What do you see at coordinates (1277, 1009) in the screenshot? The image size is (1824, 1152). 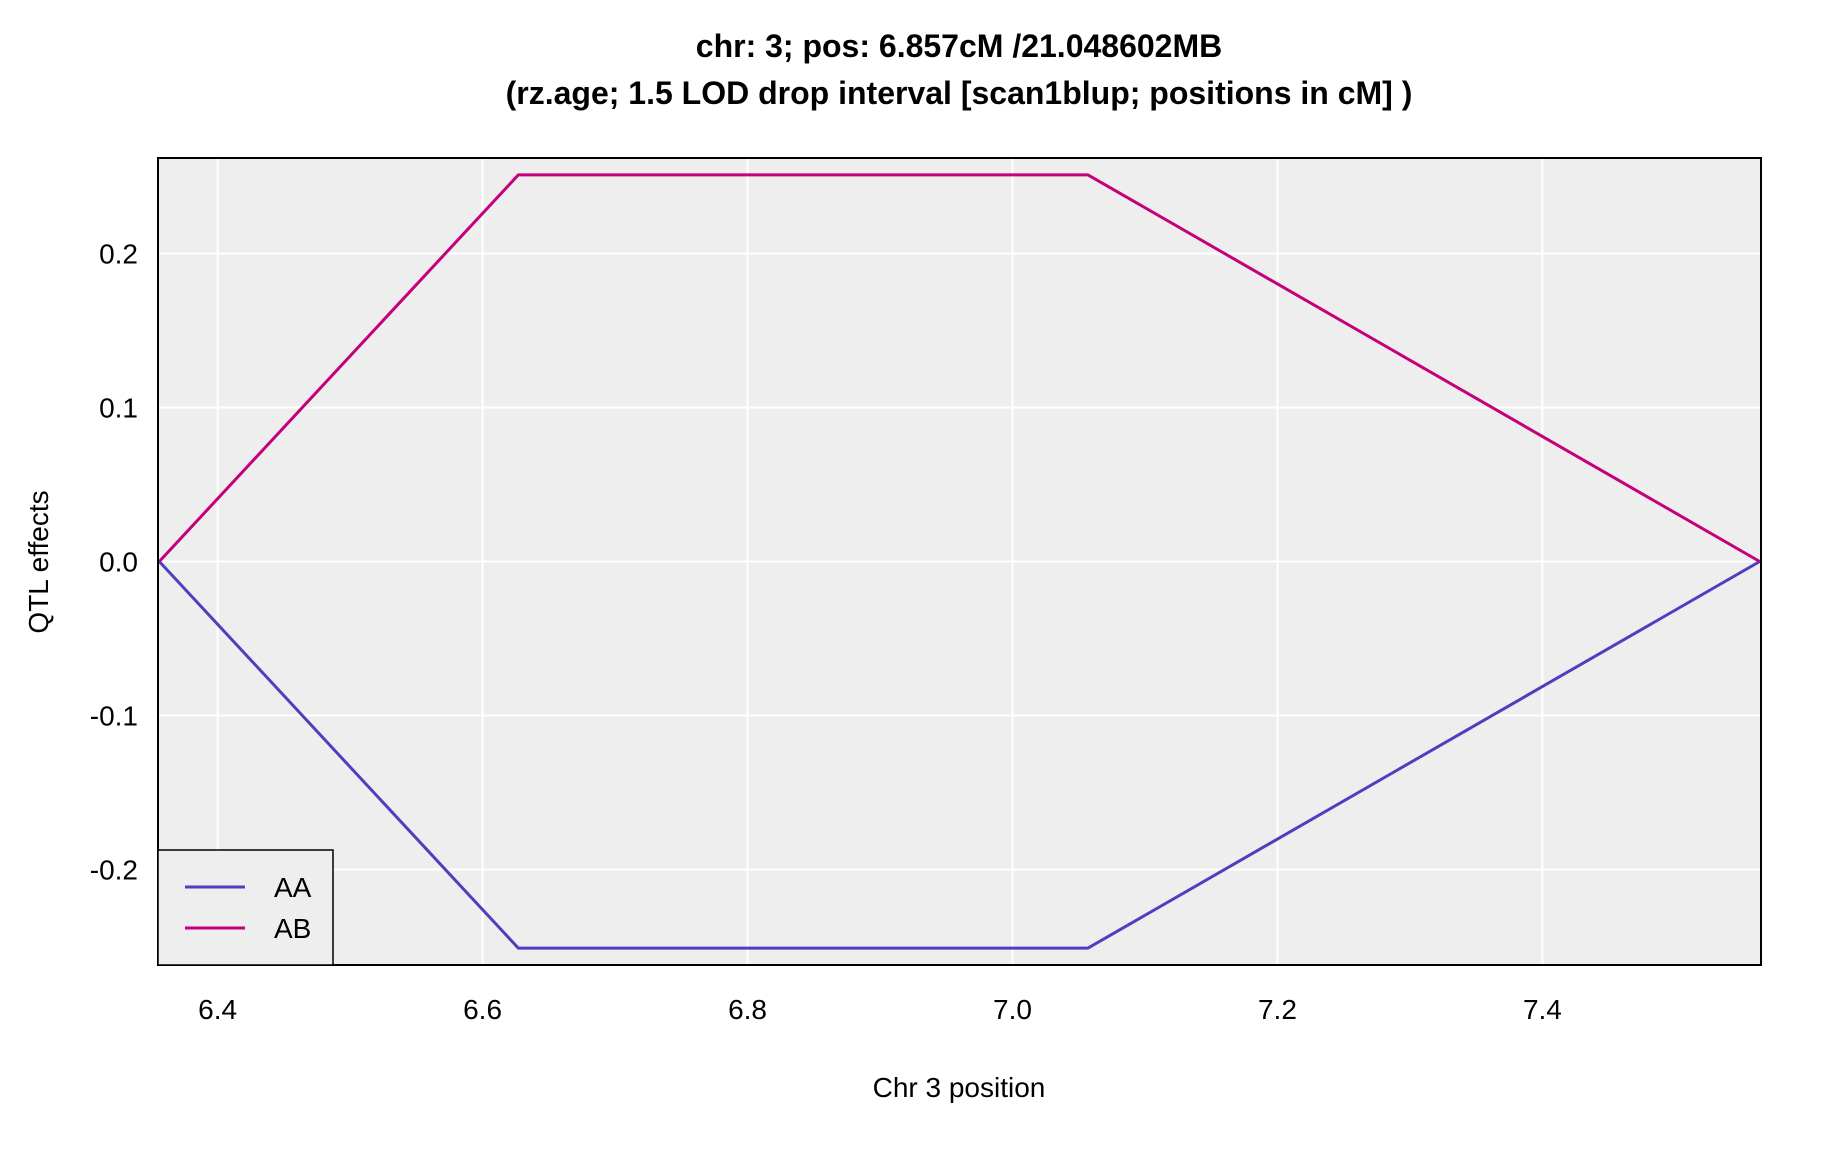 I see `x-tick-label: 7.2` at bounding box center [1277, 1009].